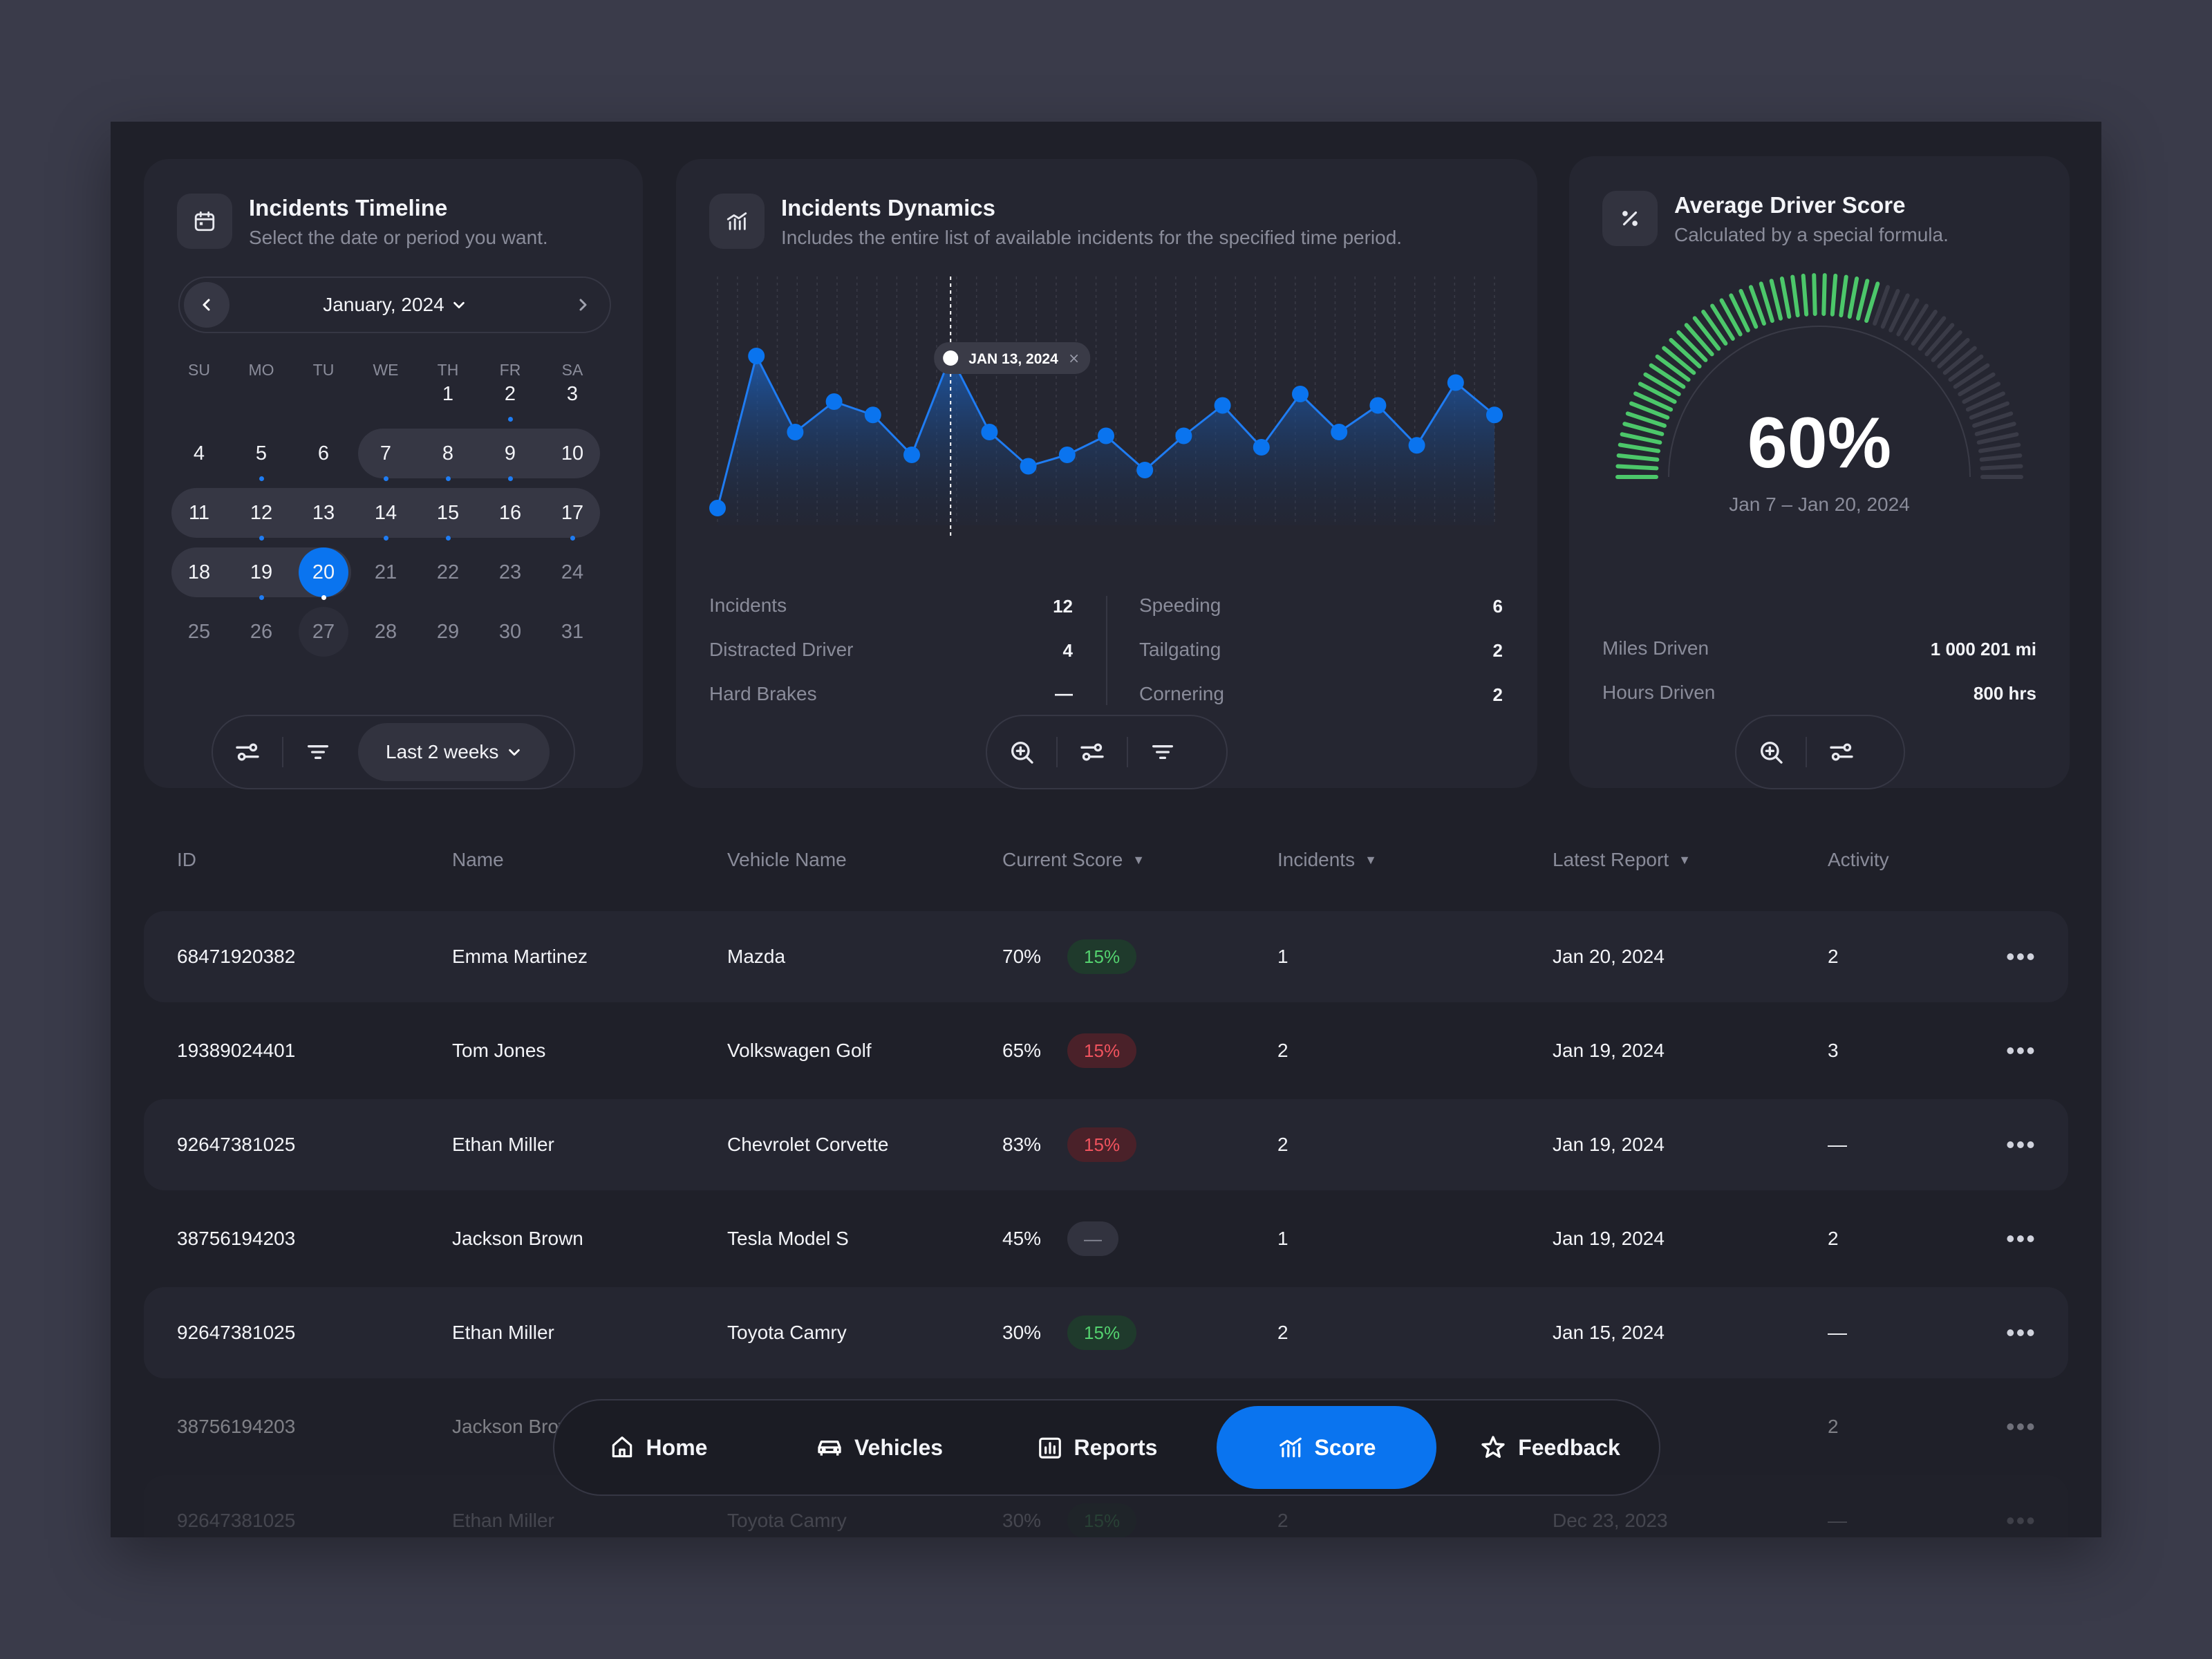 This screenshot has height=1659, width=2212. What do you see at coordinates (510, 572) in the screenshot?
I see `calendar-day: 23` at bounding box center [510, 572].